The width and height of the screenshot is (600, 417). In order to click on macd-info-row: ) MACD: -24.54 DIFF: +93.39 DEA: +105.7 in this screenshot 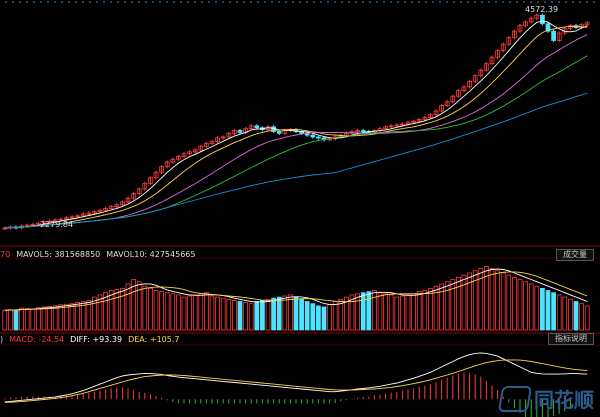, I will do `click(89, 339)`.